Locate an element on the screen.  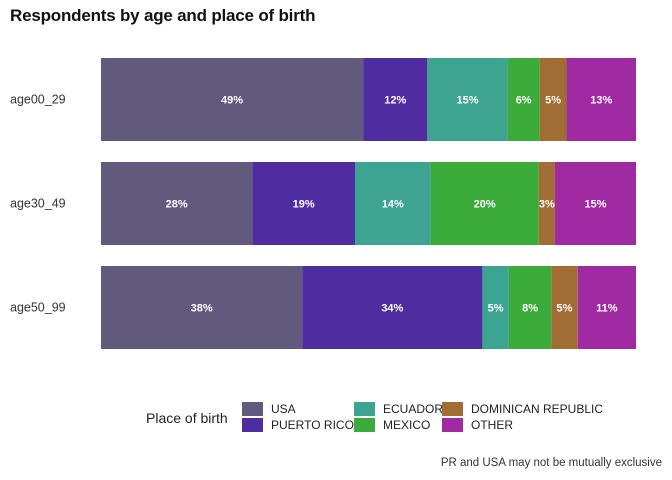
legend-item: OTHER is located at coordinates (477, 425).